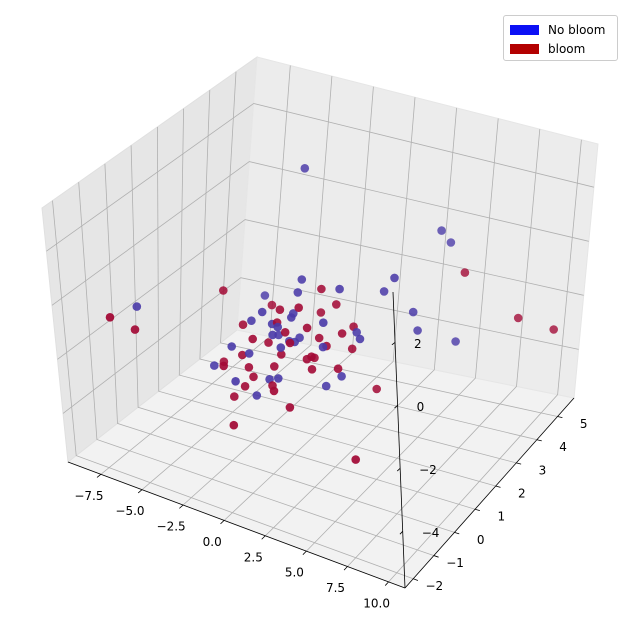  I want to click on x-tick-label: 10.0, so click(376, 603).